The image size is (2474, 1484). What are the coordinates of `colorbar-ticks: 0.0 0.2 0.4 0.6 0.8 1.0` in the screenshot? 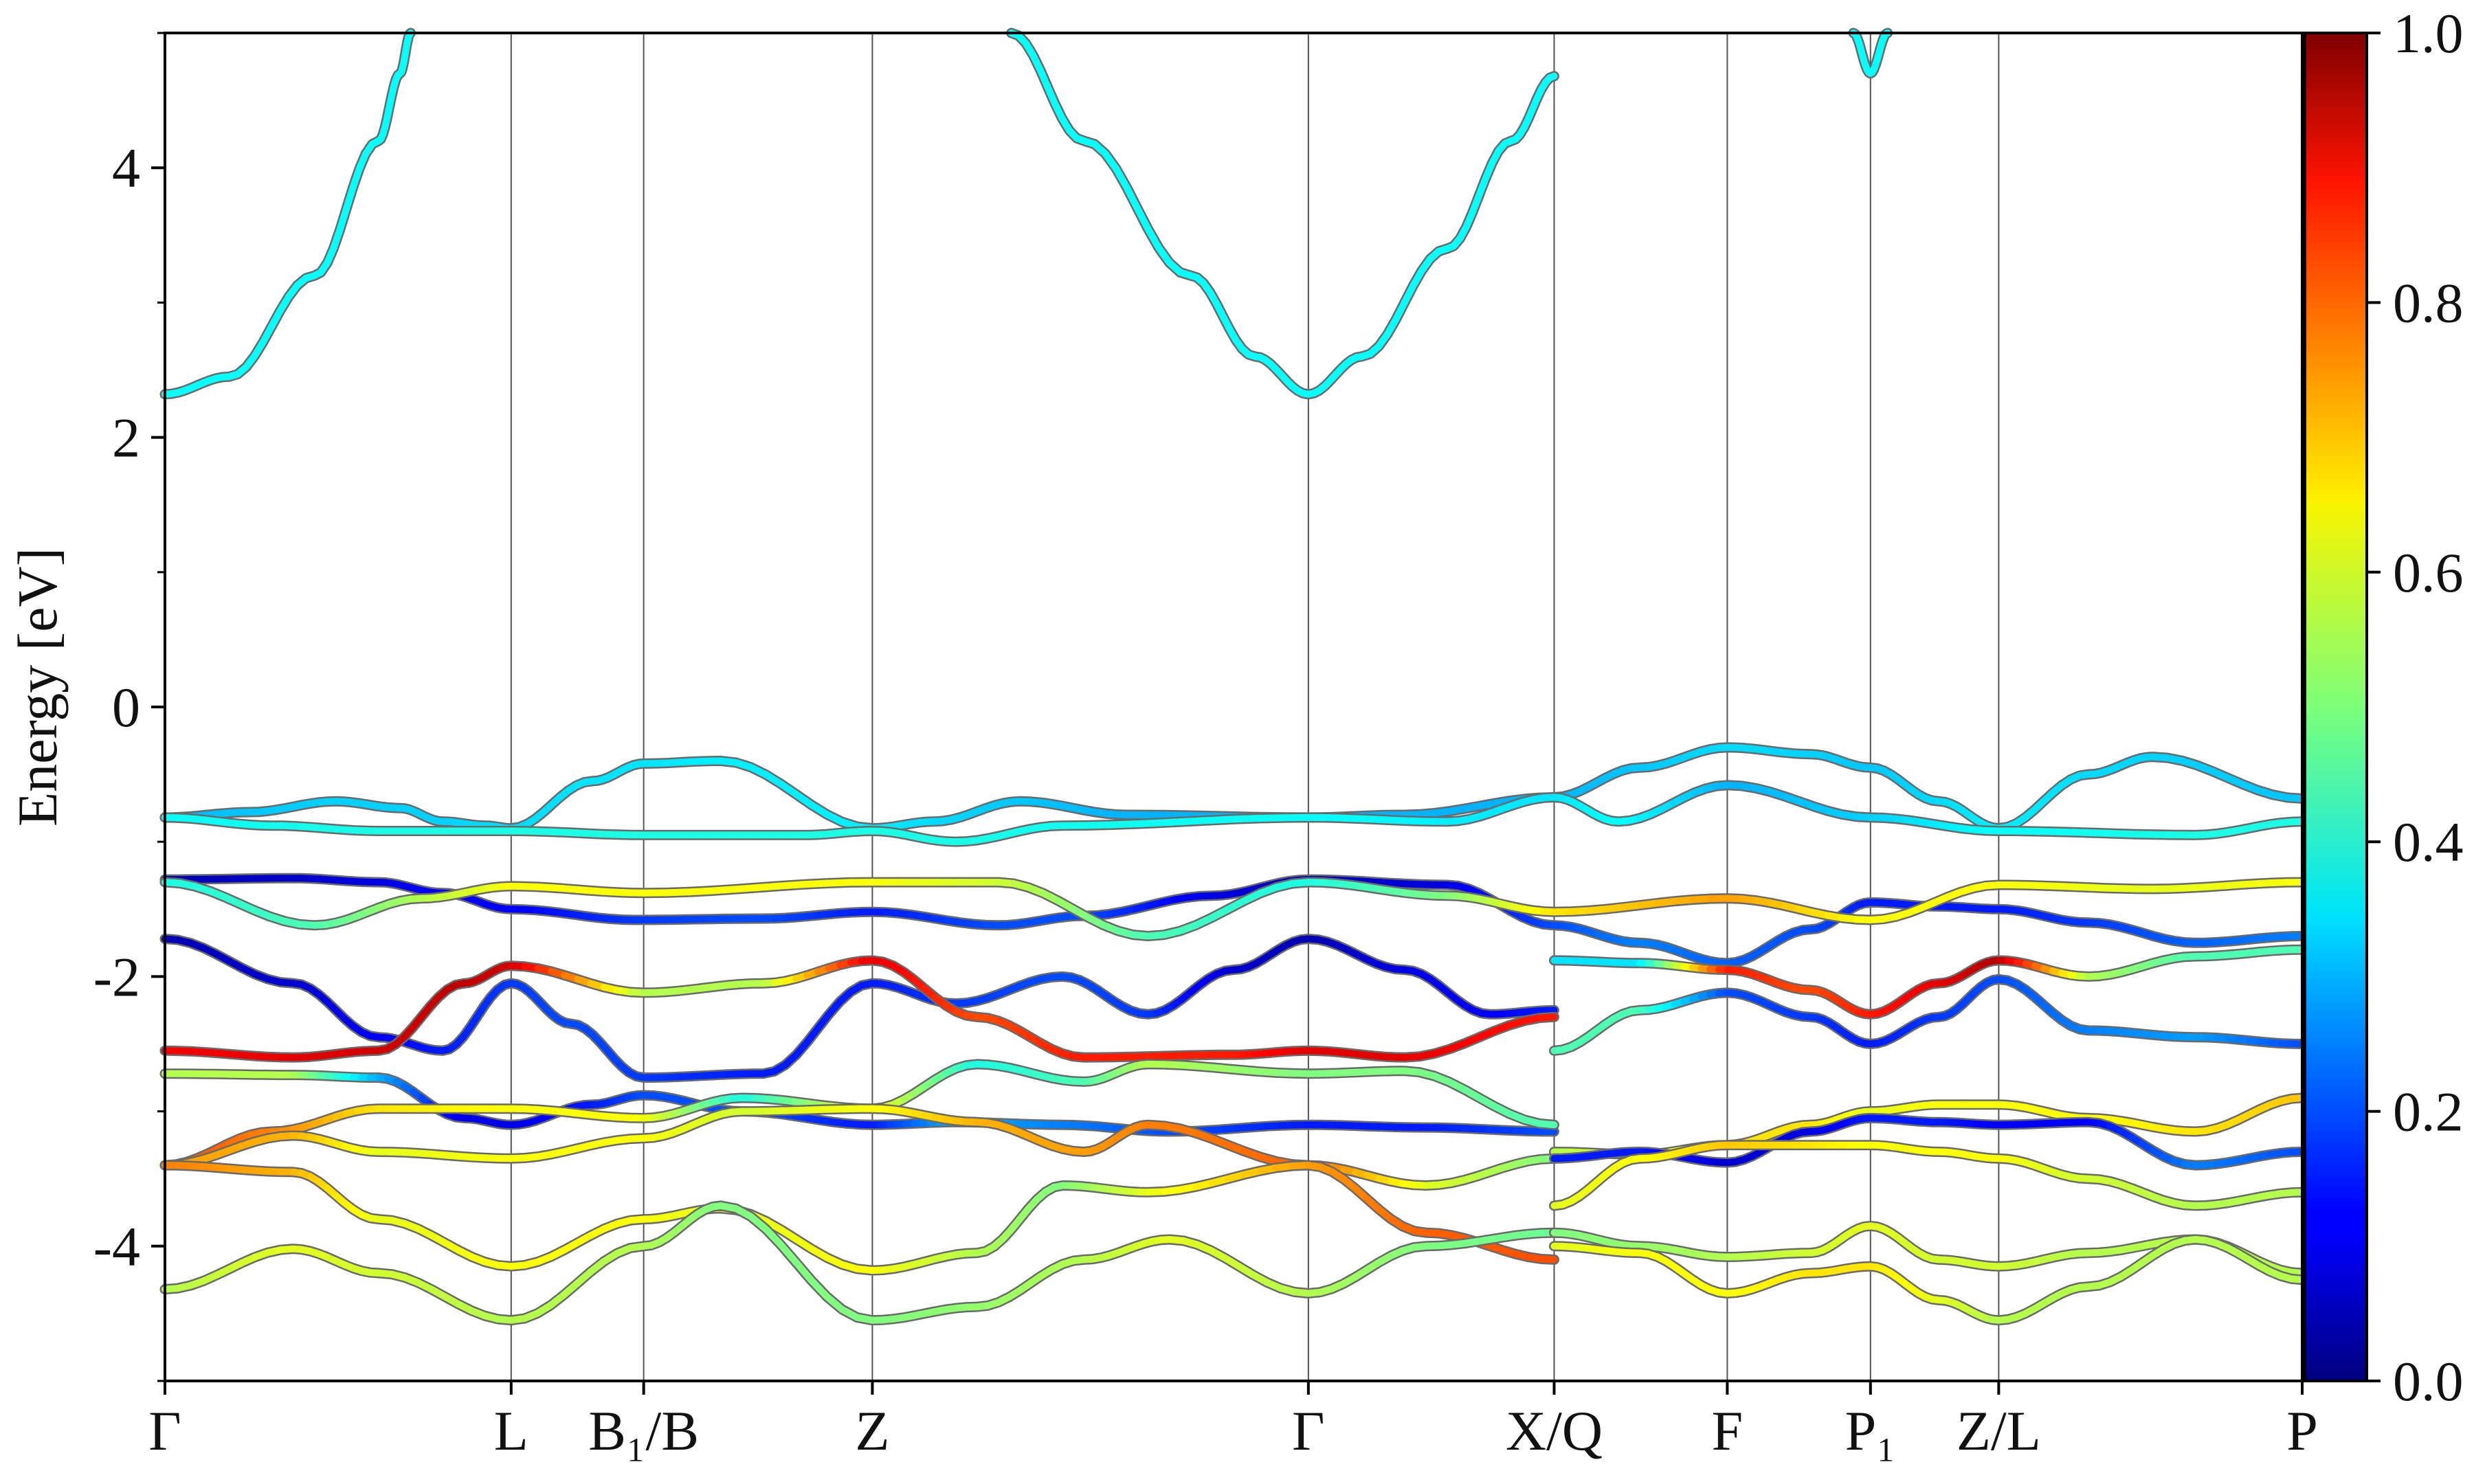 It's located at (2415, 707).